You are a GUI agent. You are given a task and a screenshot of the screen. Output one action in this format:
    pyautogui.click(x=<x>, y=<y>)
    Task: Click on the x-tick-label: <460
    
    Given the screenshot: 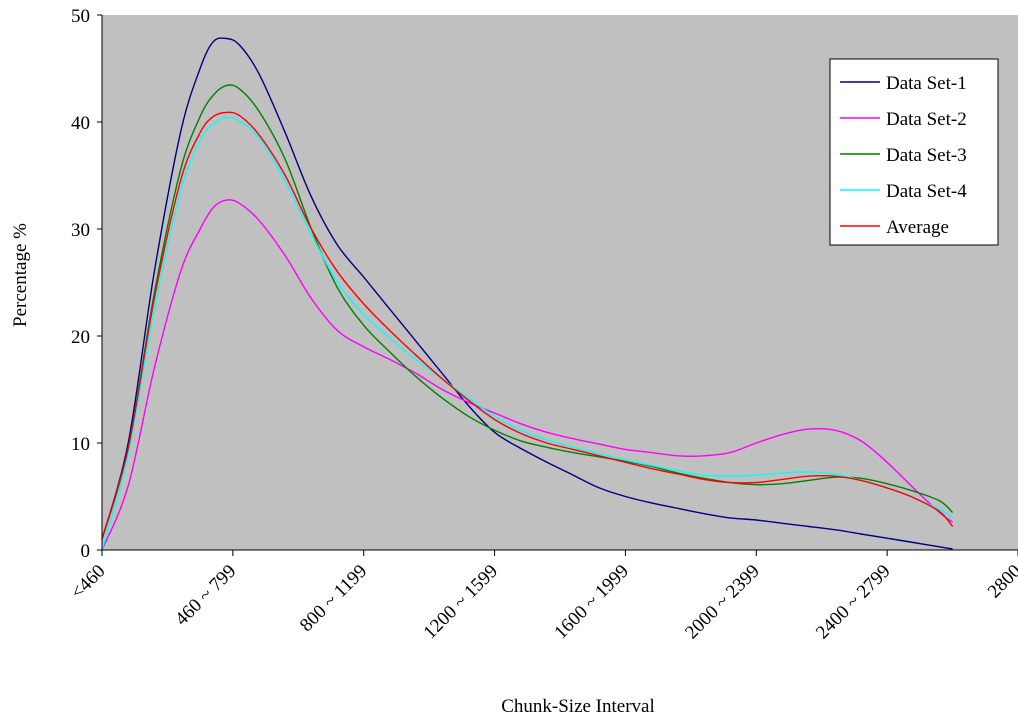 What is the action you would take?
    pyautogui.click(x=88, y=582)
    